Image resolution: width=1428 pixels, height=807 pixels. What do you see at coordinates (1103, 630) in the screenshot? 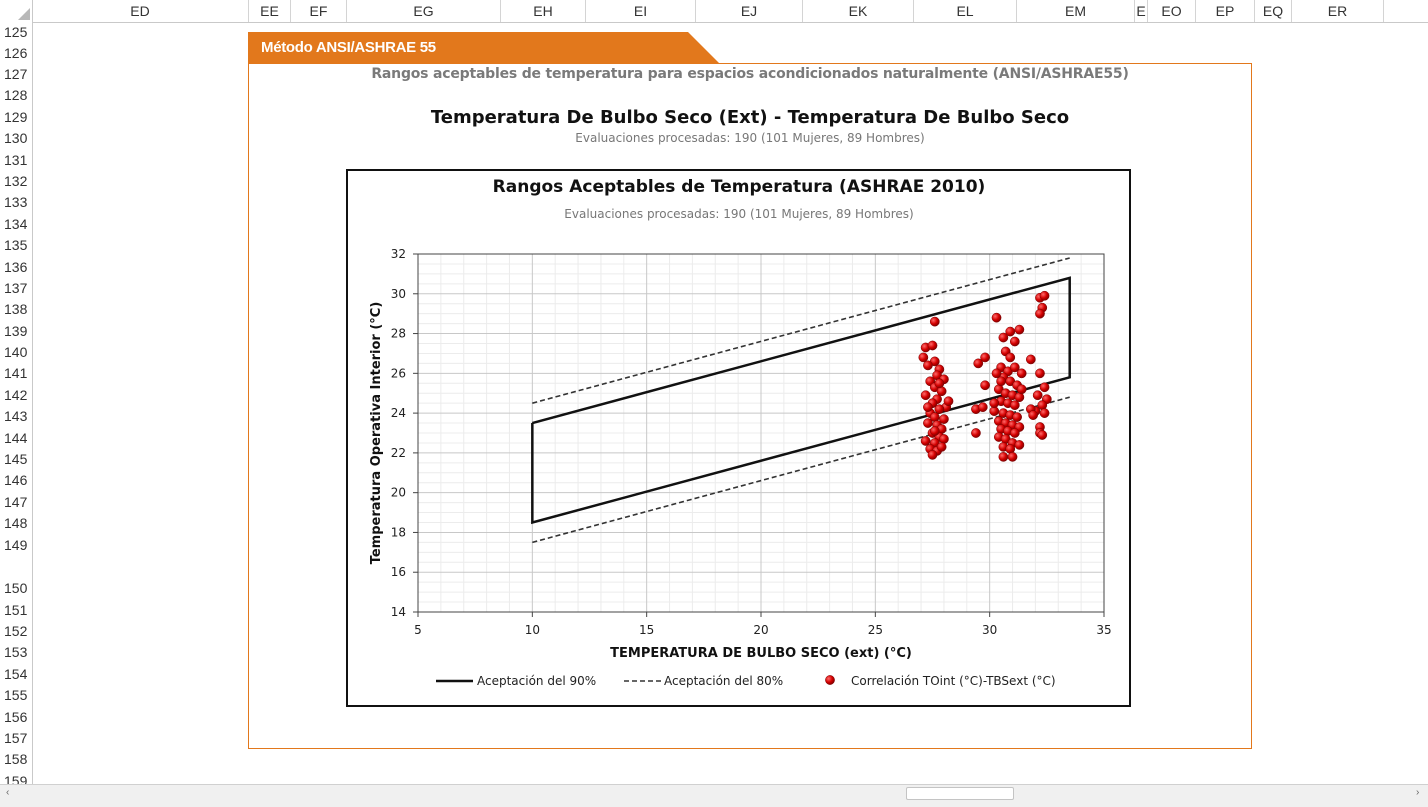
I see `x-tick-label: 35` at bounding box center [1103, 630].